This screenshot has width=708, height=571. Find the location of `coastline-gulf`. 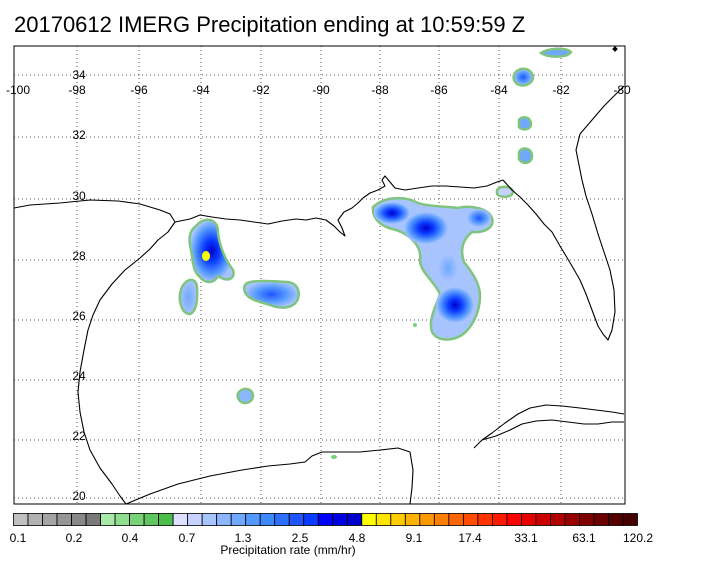

coastline-gulf is located at coordinates (95, 351).